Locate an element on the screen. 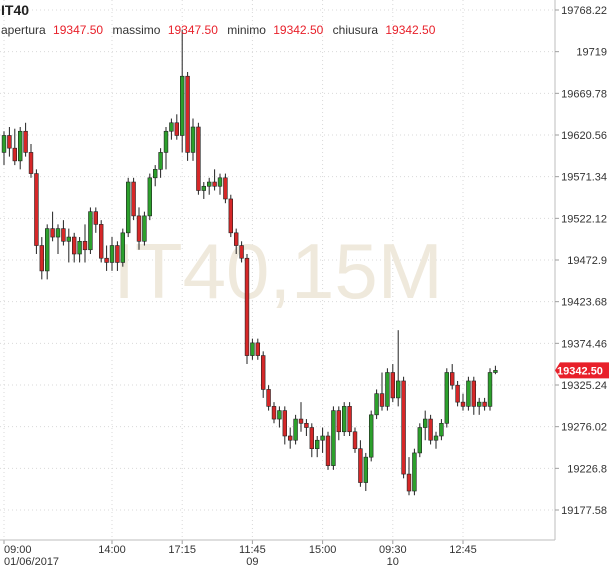 Image resolution: width=610 pixels, height=568 pixels. y-tick-label: 19374.46 is located at coordinates (584, 344).